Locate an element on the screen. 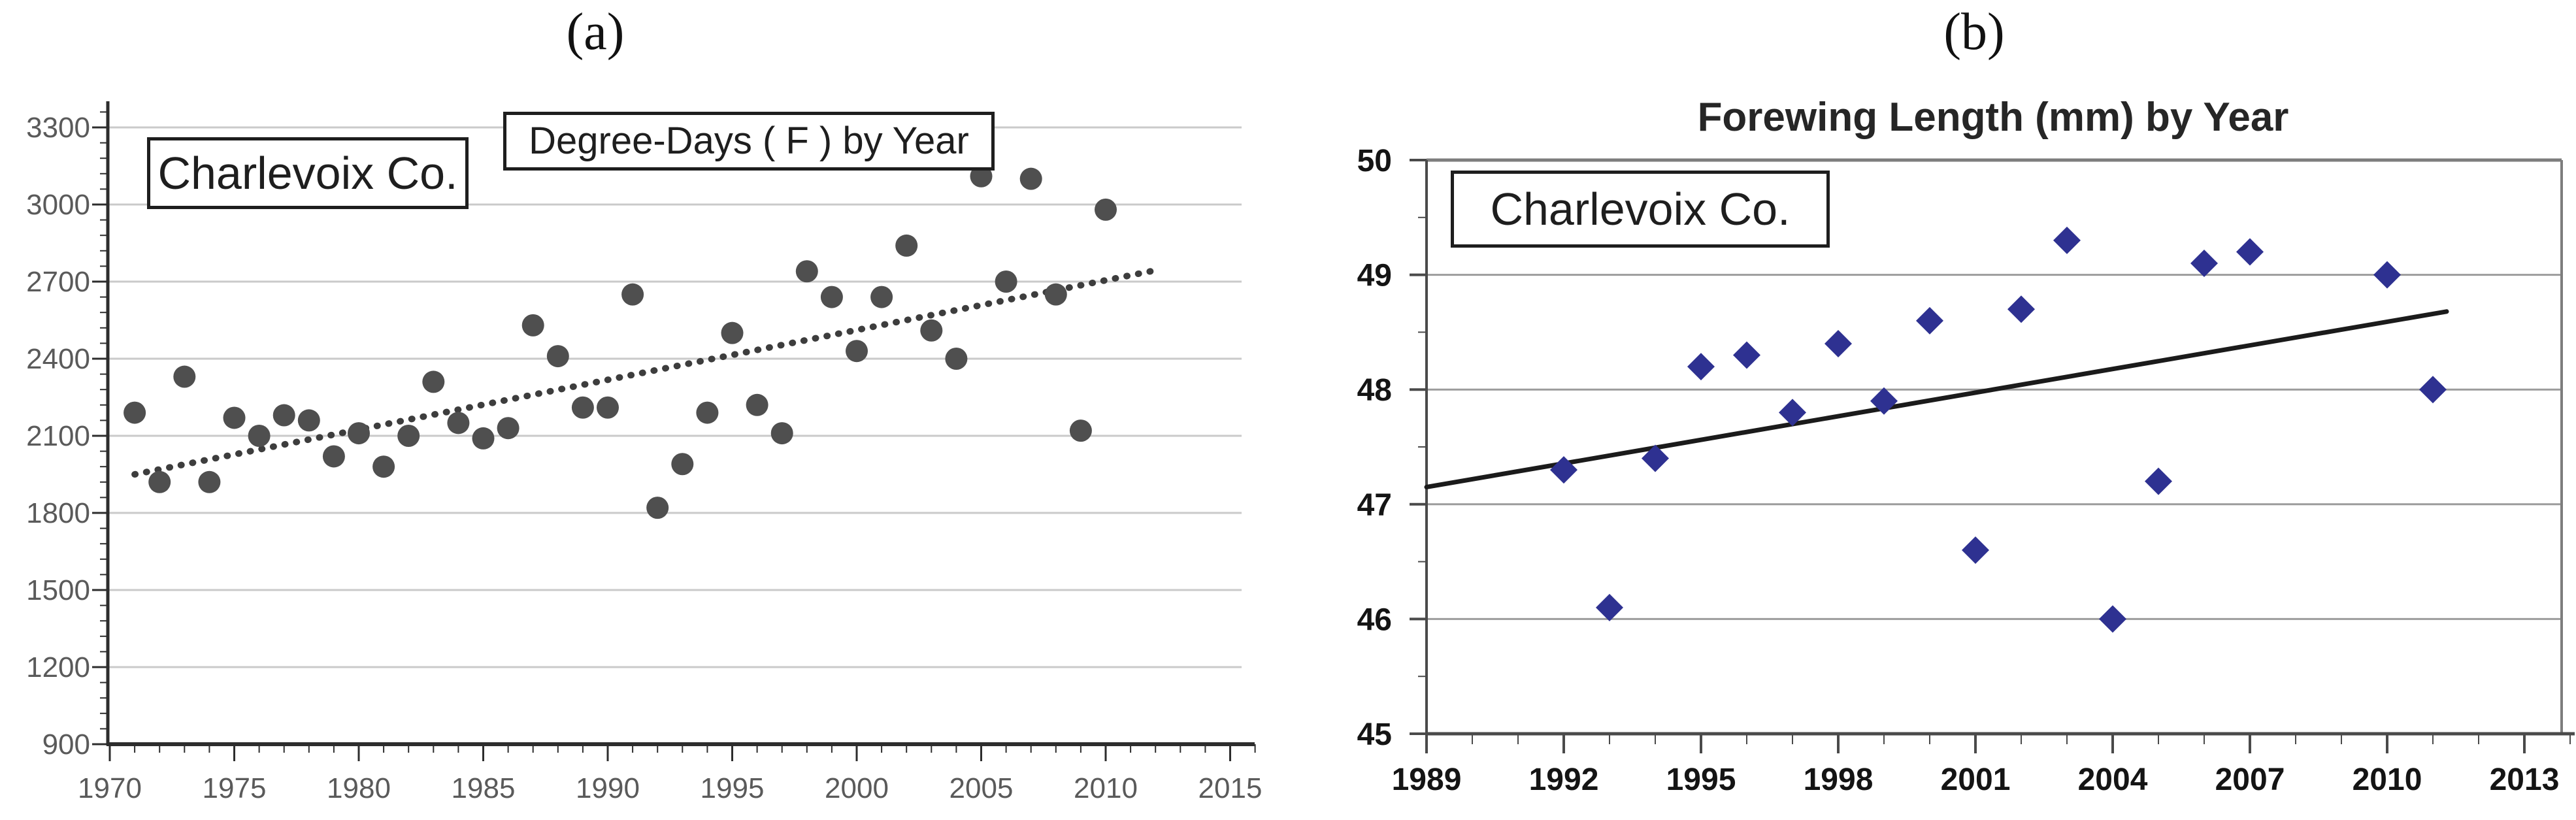  y-tick-label: 2400 is located at coordinates (58, 359).